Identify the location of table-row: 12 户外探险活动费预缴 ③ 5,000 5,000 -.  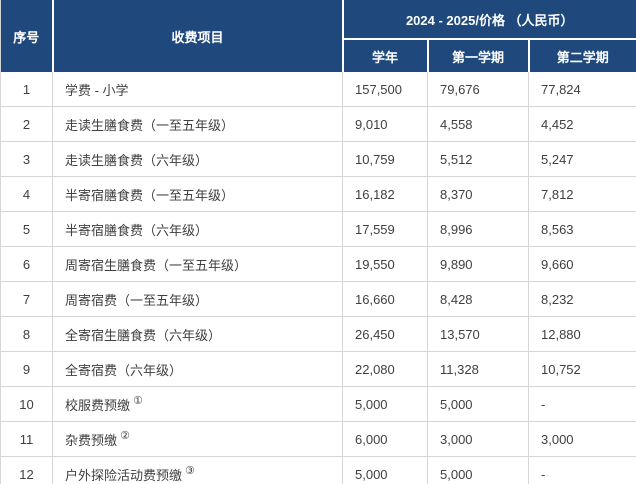
(318, 470).